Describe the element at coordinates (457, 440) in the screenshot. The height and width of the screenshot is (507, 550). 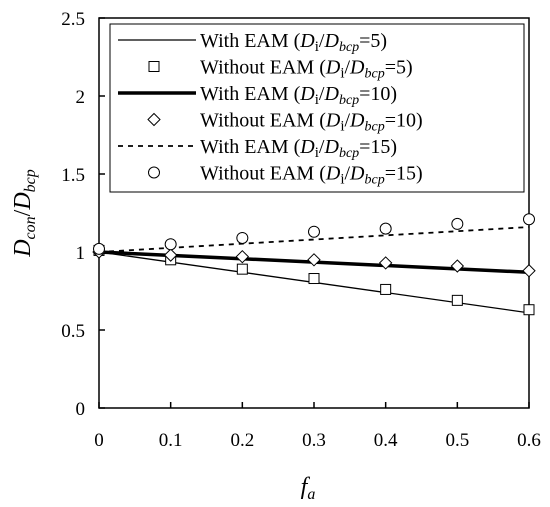
I see `x-tick-label: 0.5` at that location.